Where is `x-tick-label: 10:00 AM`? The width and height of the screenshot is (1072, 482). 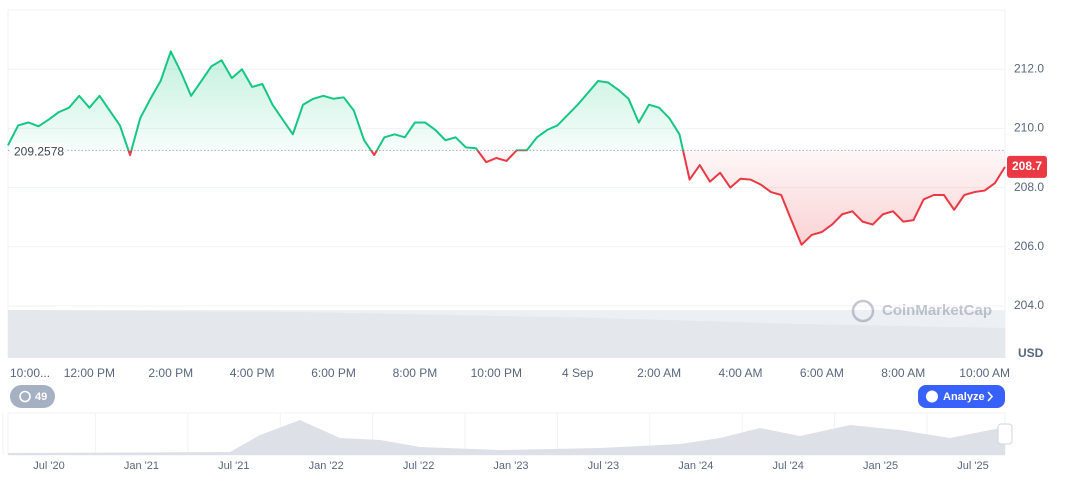 x-tick-label: 10:00 AM is located at coordinates (984, 373).